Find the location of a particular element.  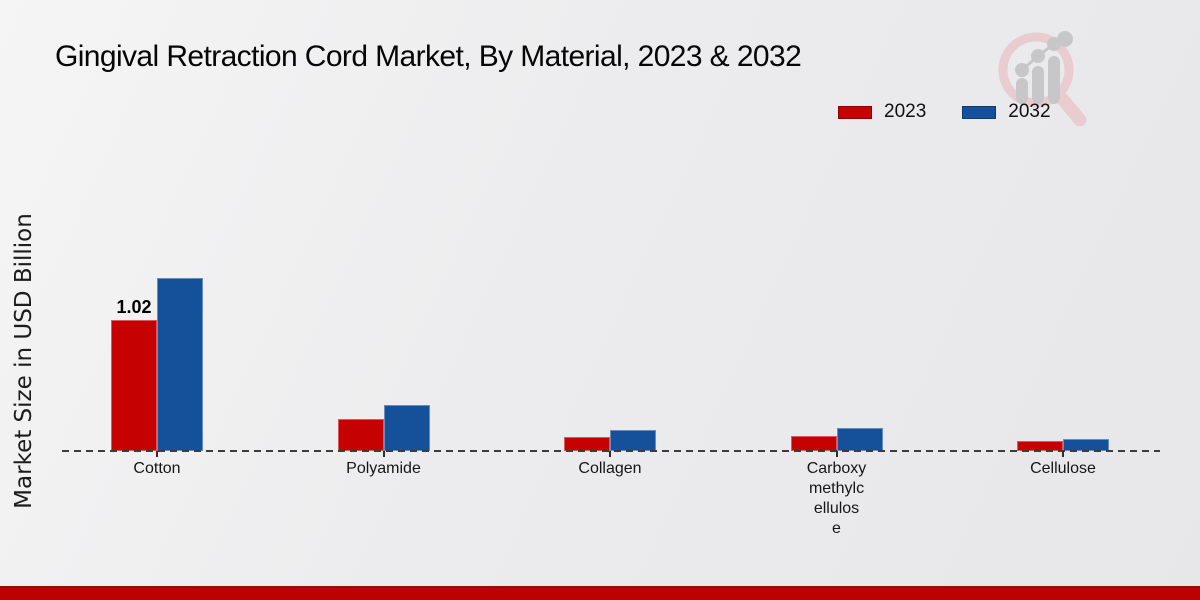

bar-2023-carboxymethylcellulose is located at coordinates (813, 443).